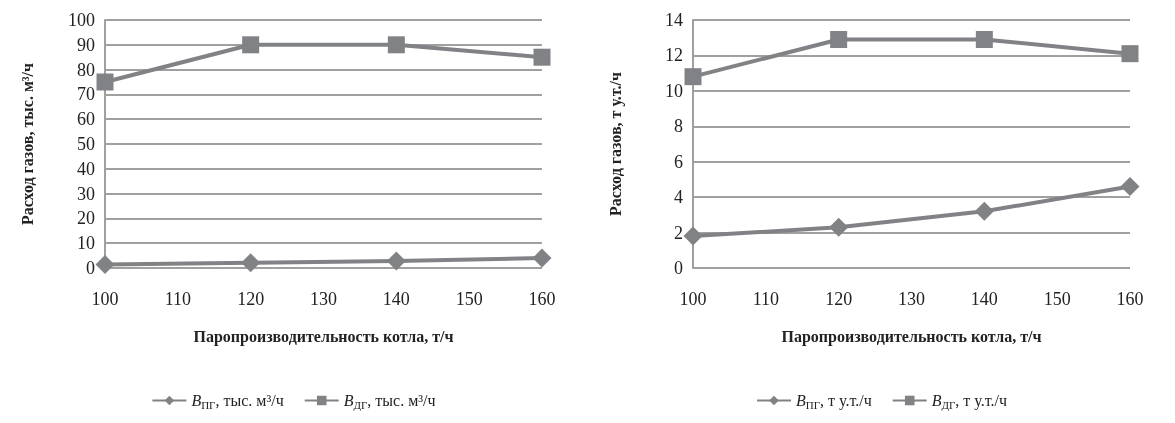 This screenshot has height=423, width=1175. What do you see at coordinates (678, 232) in the screenshot?
I see `y-tick-label: 2` at bounding box center [678, 232].